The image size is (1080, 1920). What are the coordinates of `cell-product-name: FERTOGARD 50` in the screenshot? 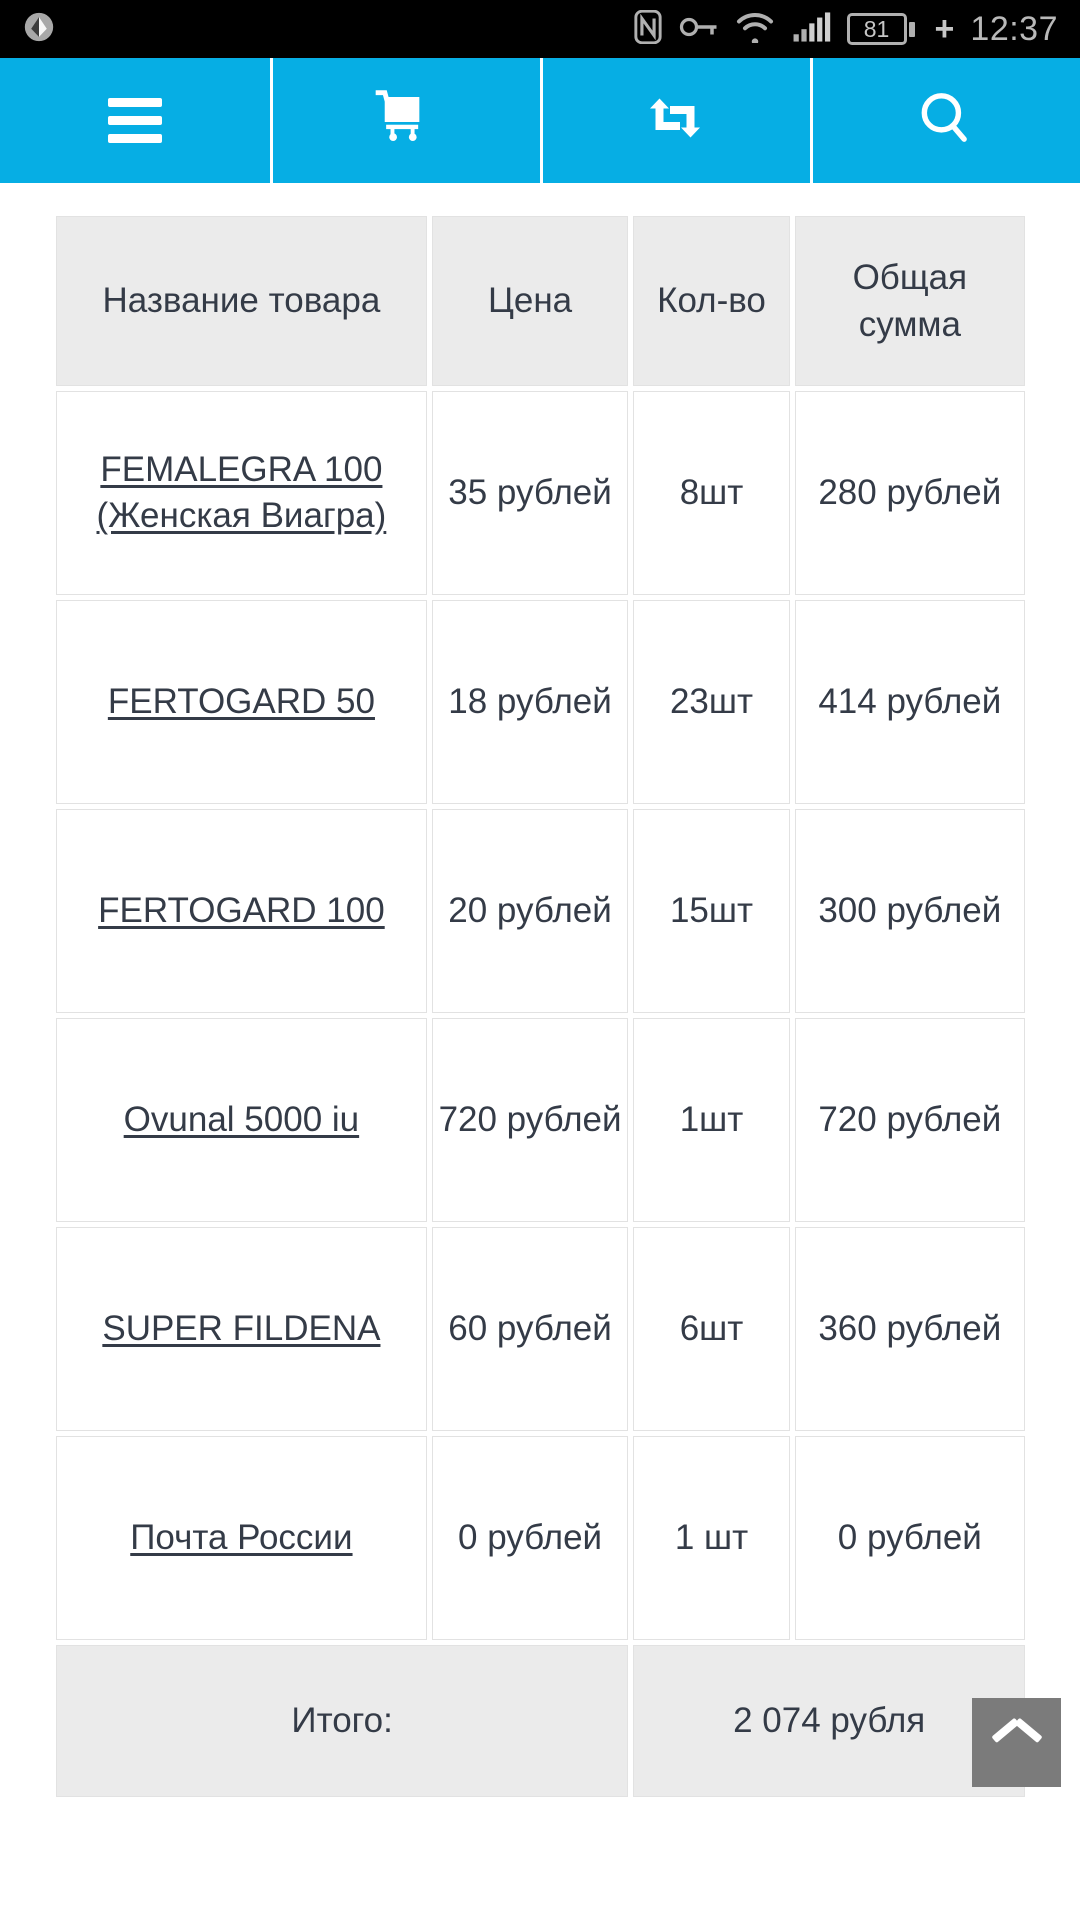 It's located at (241, 702).